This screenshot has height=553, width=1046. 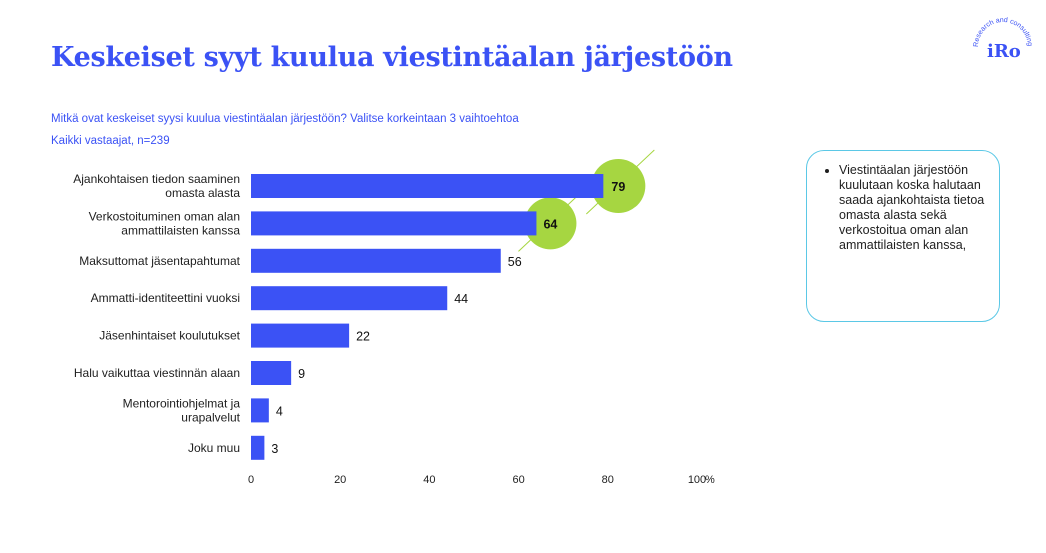 I want to click on data-label-0: 79, so click(x=618, y=187).